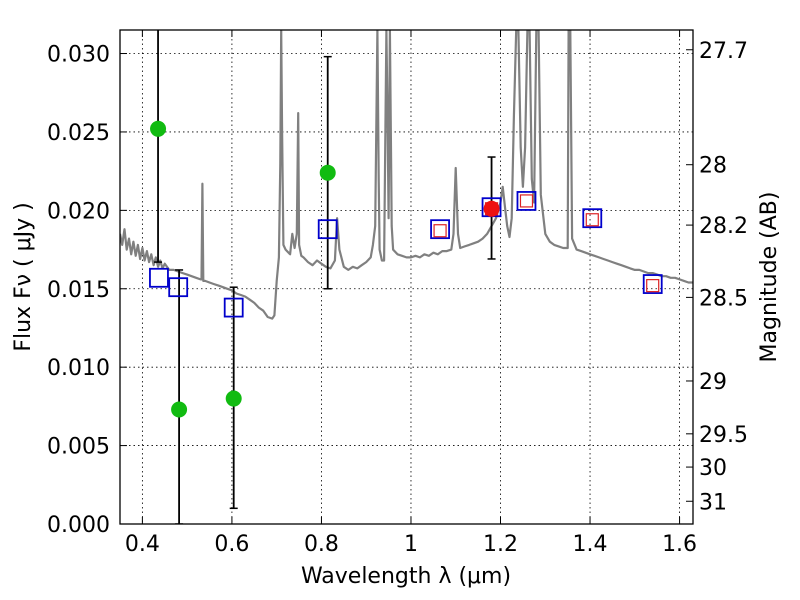 The image size is (800, 600). I want to click on y-tick-label: 0.000, so click(78, 525).